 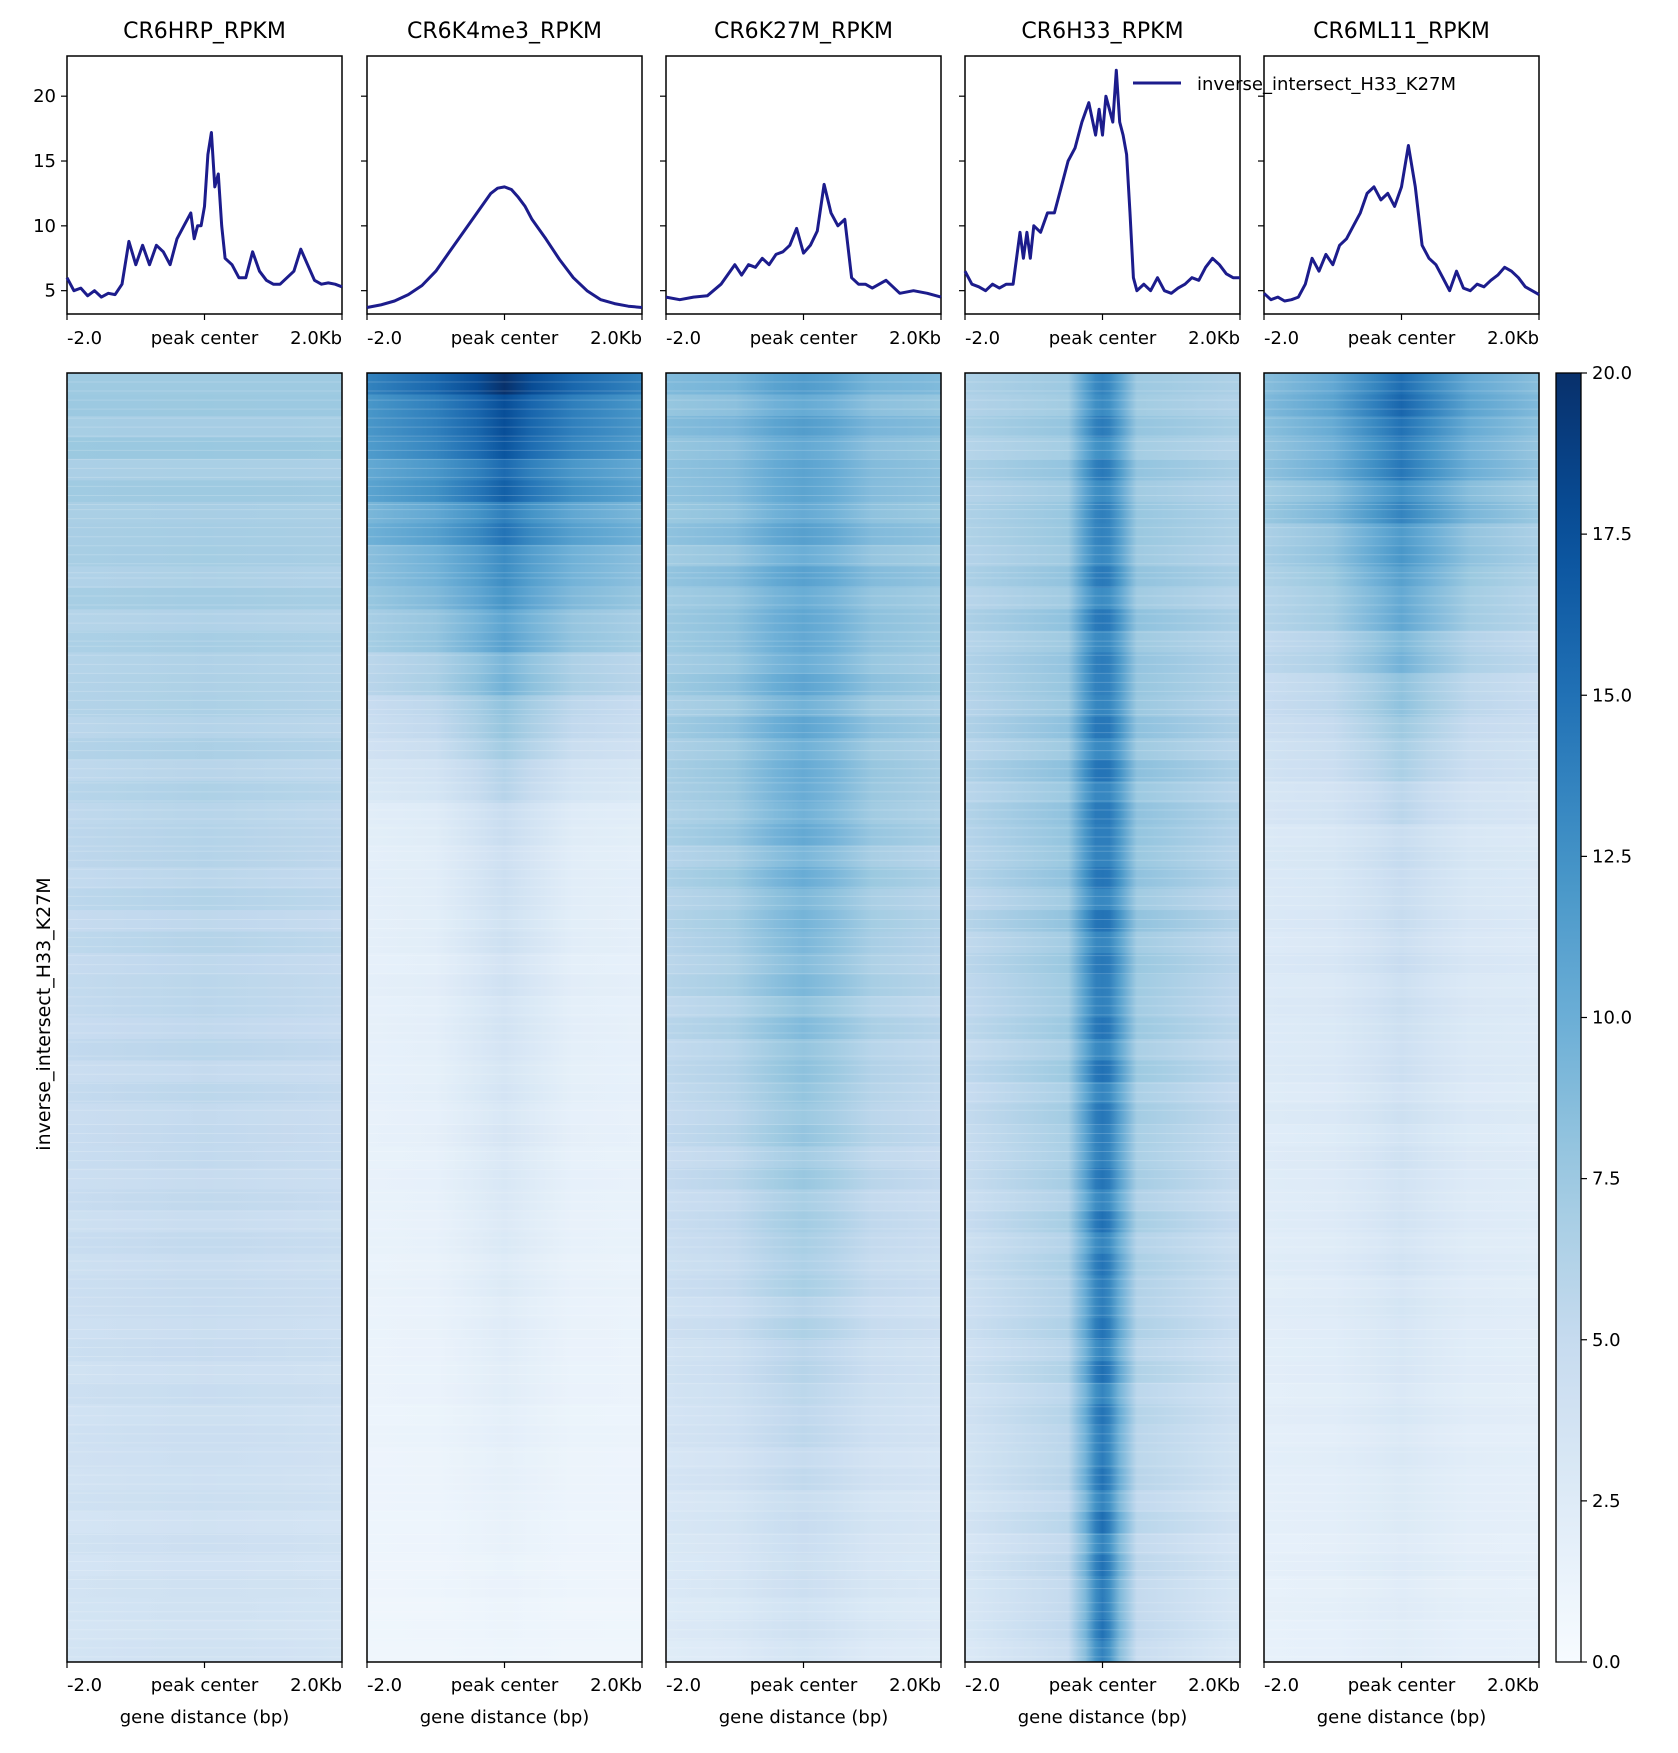 I want to click on profile-line, so click(x=504, y=247).